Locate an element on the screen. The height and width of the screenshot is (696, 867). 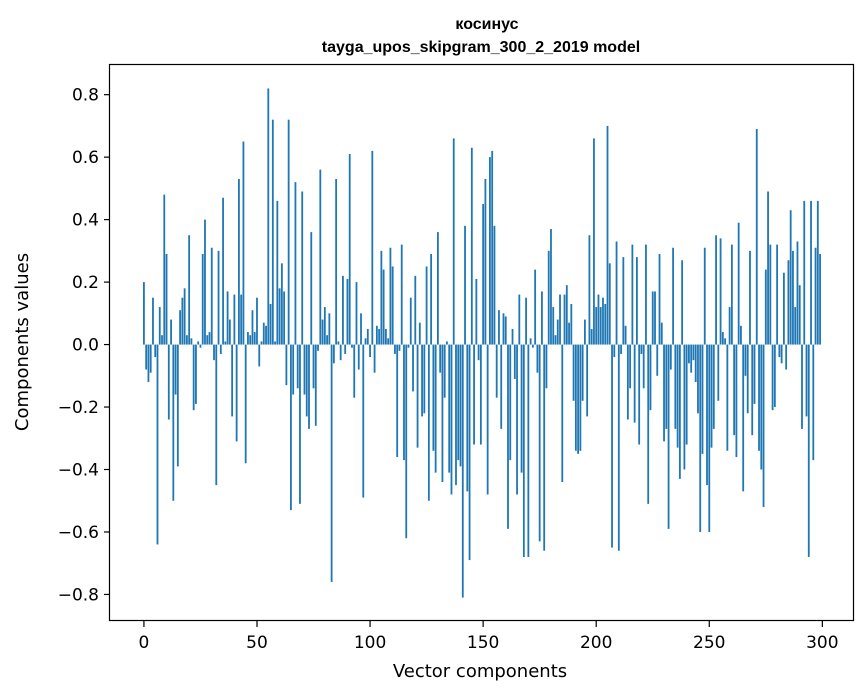
y-tick-label: 0.6 is located at coordinates (85, 158).